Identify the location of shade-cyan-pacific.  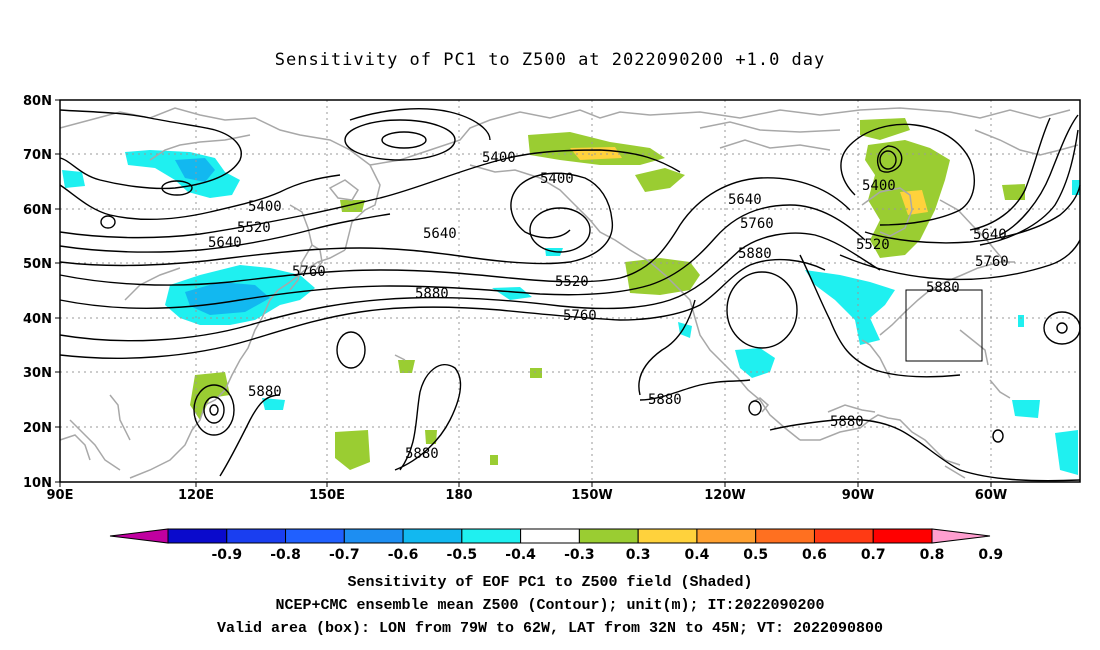
(512, 293).